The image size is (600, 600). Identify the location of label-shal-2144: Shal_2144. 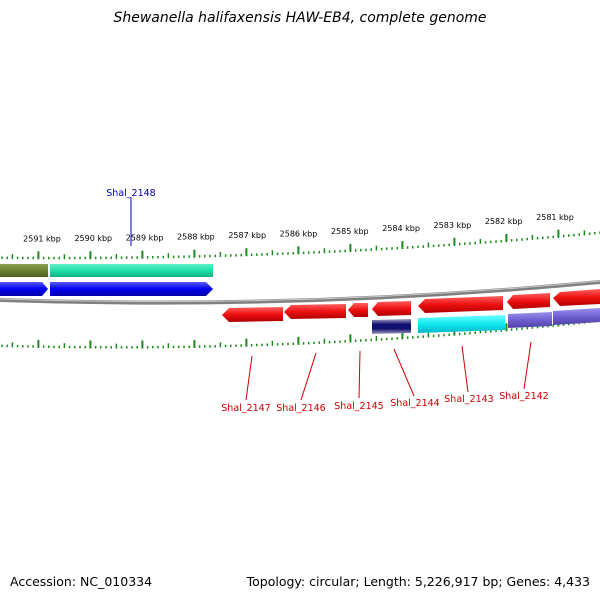
(414, 403).